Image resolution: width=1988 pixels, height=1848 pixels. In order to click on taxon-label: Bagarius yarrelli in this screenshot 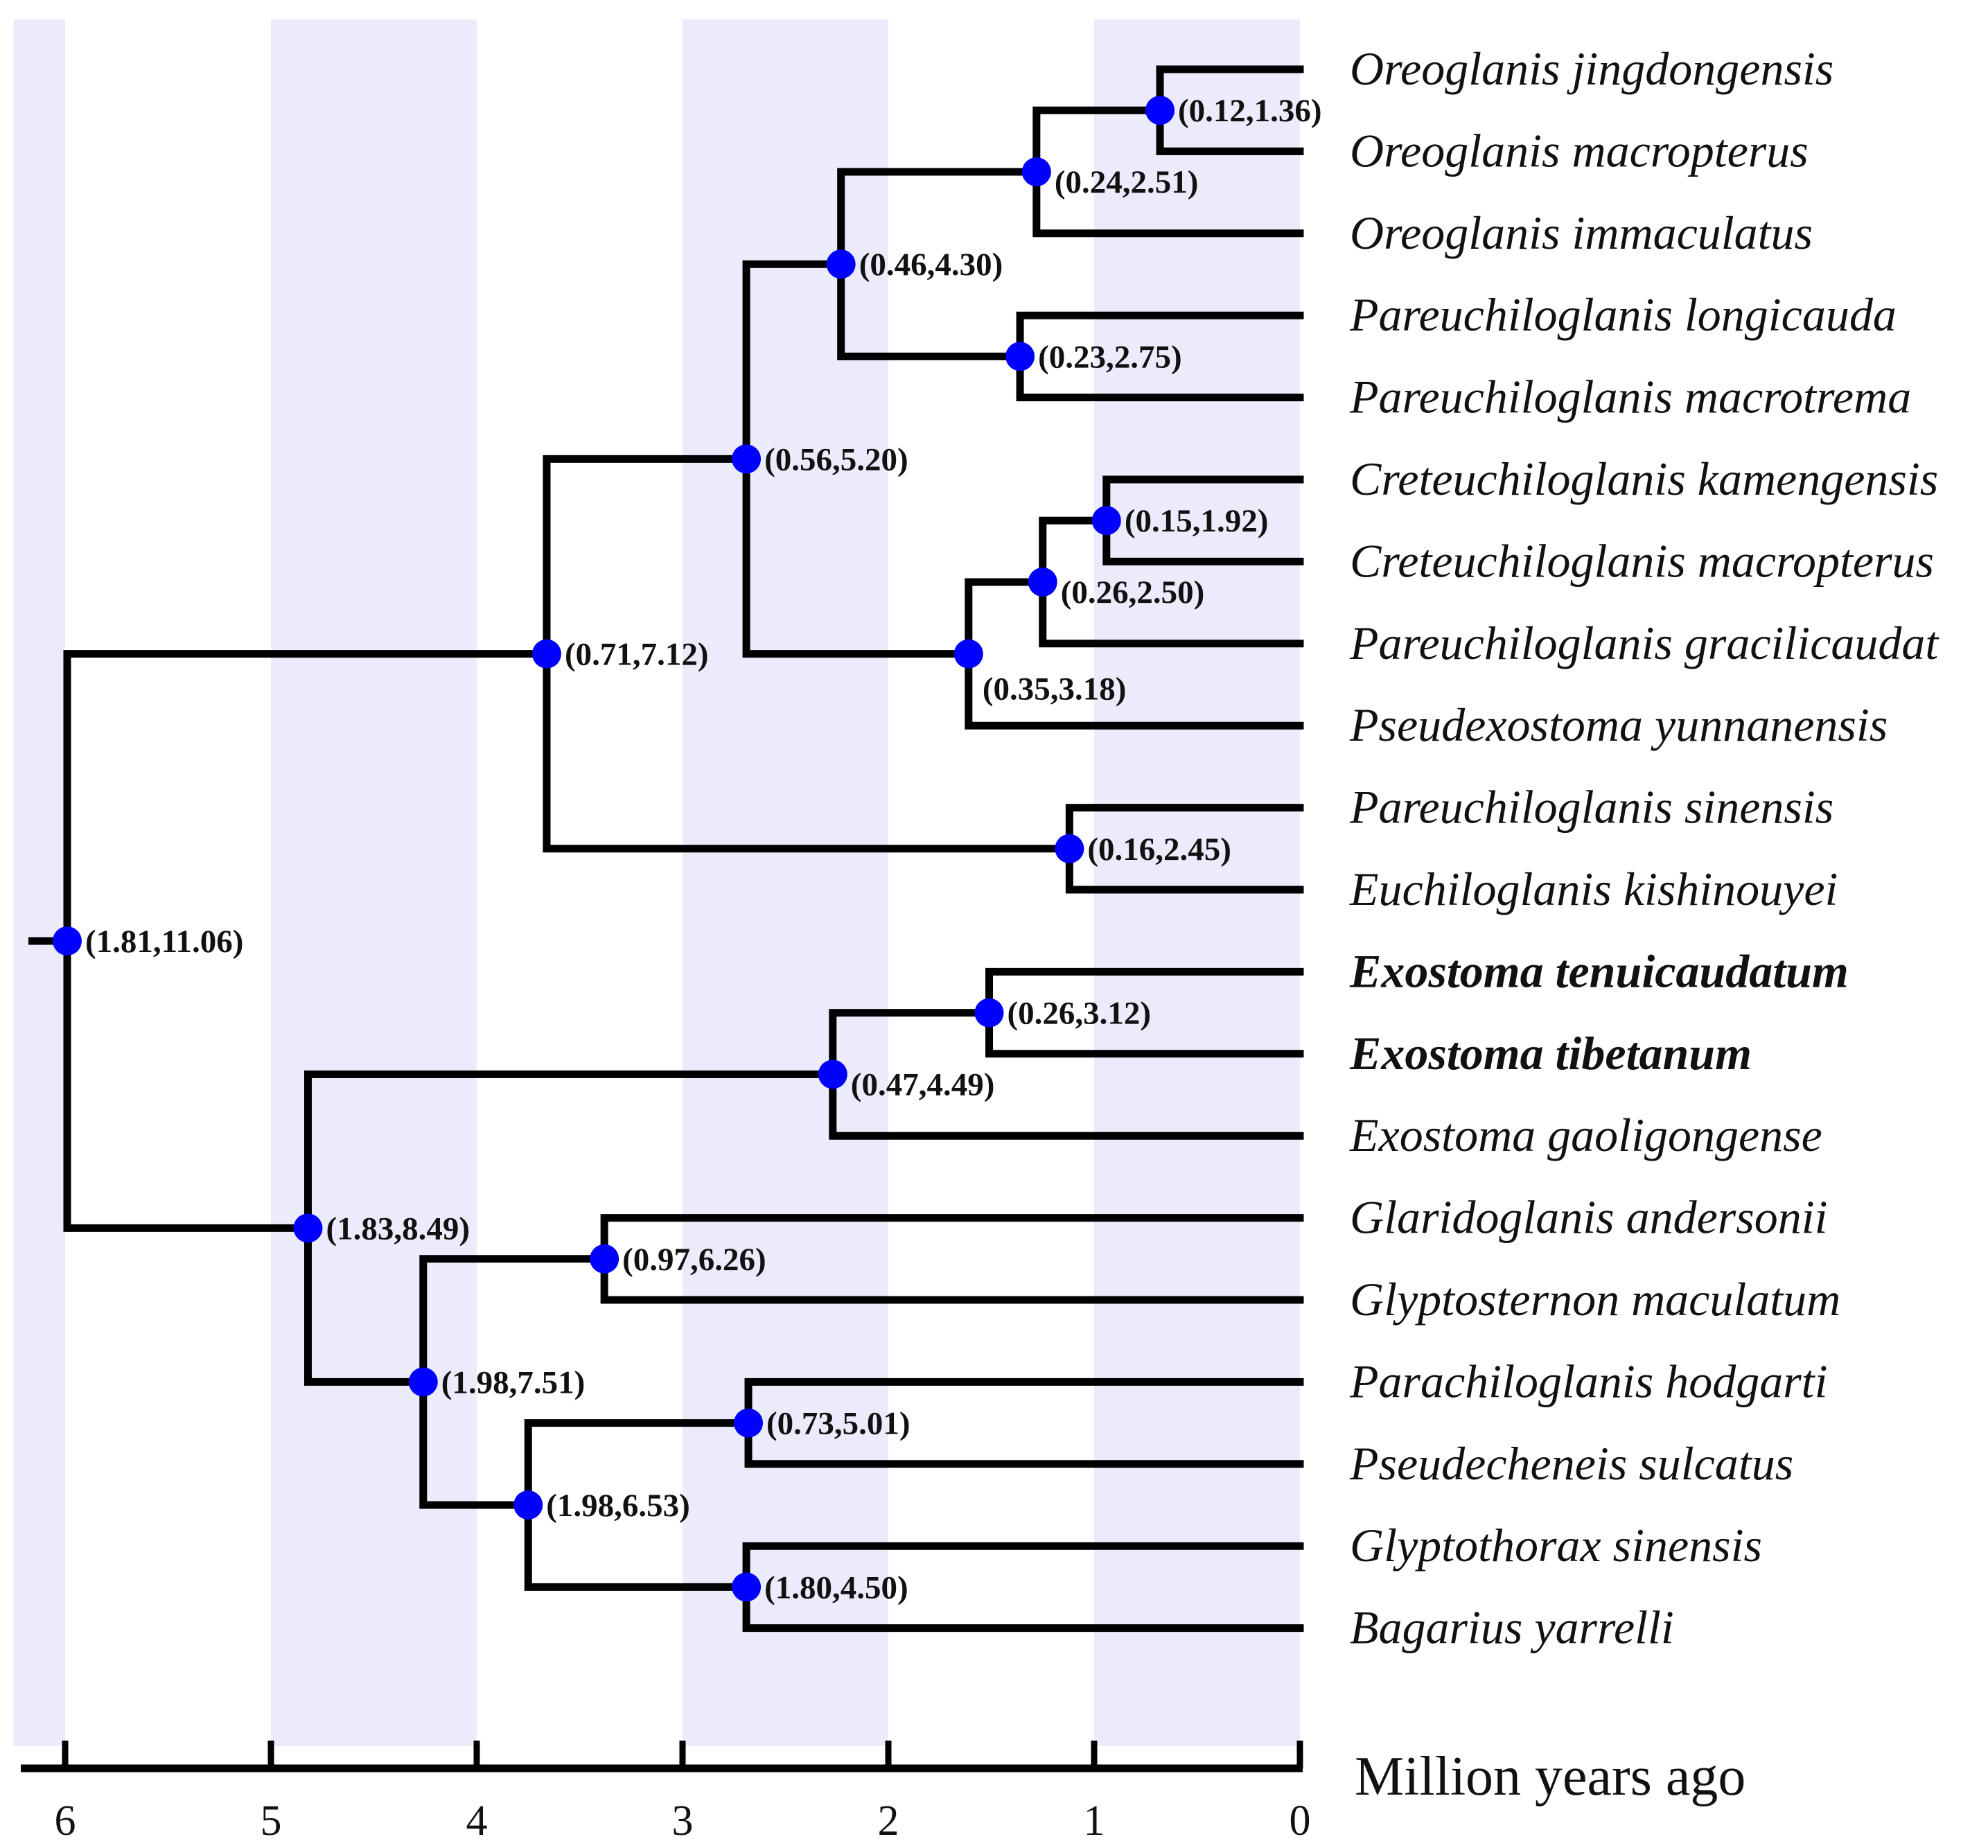, I will do `click(1512, 1627)`.